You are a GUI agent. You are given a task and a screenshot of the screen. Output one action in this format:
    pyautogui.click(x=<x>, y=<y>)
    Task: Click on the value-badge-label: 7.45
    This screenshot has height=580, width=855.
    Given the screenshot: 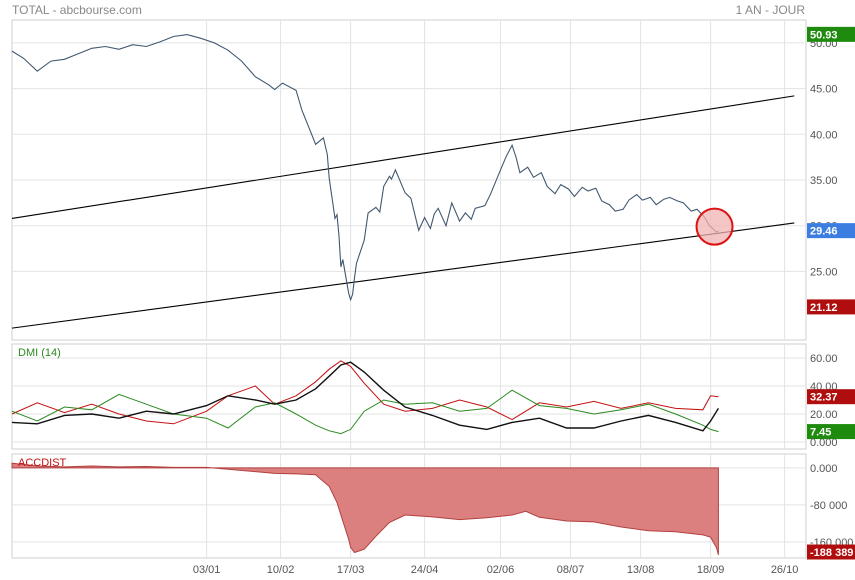 What is the action you would take?
    pyautogui.click(x=820, y=433)
    